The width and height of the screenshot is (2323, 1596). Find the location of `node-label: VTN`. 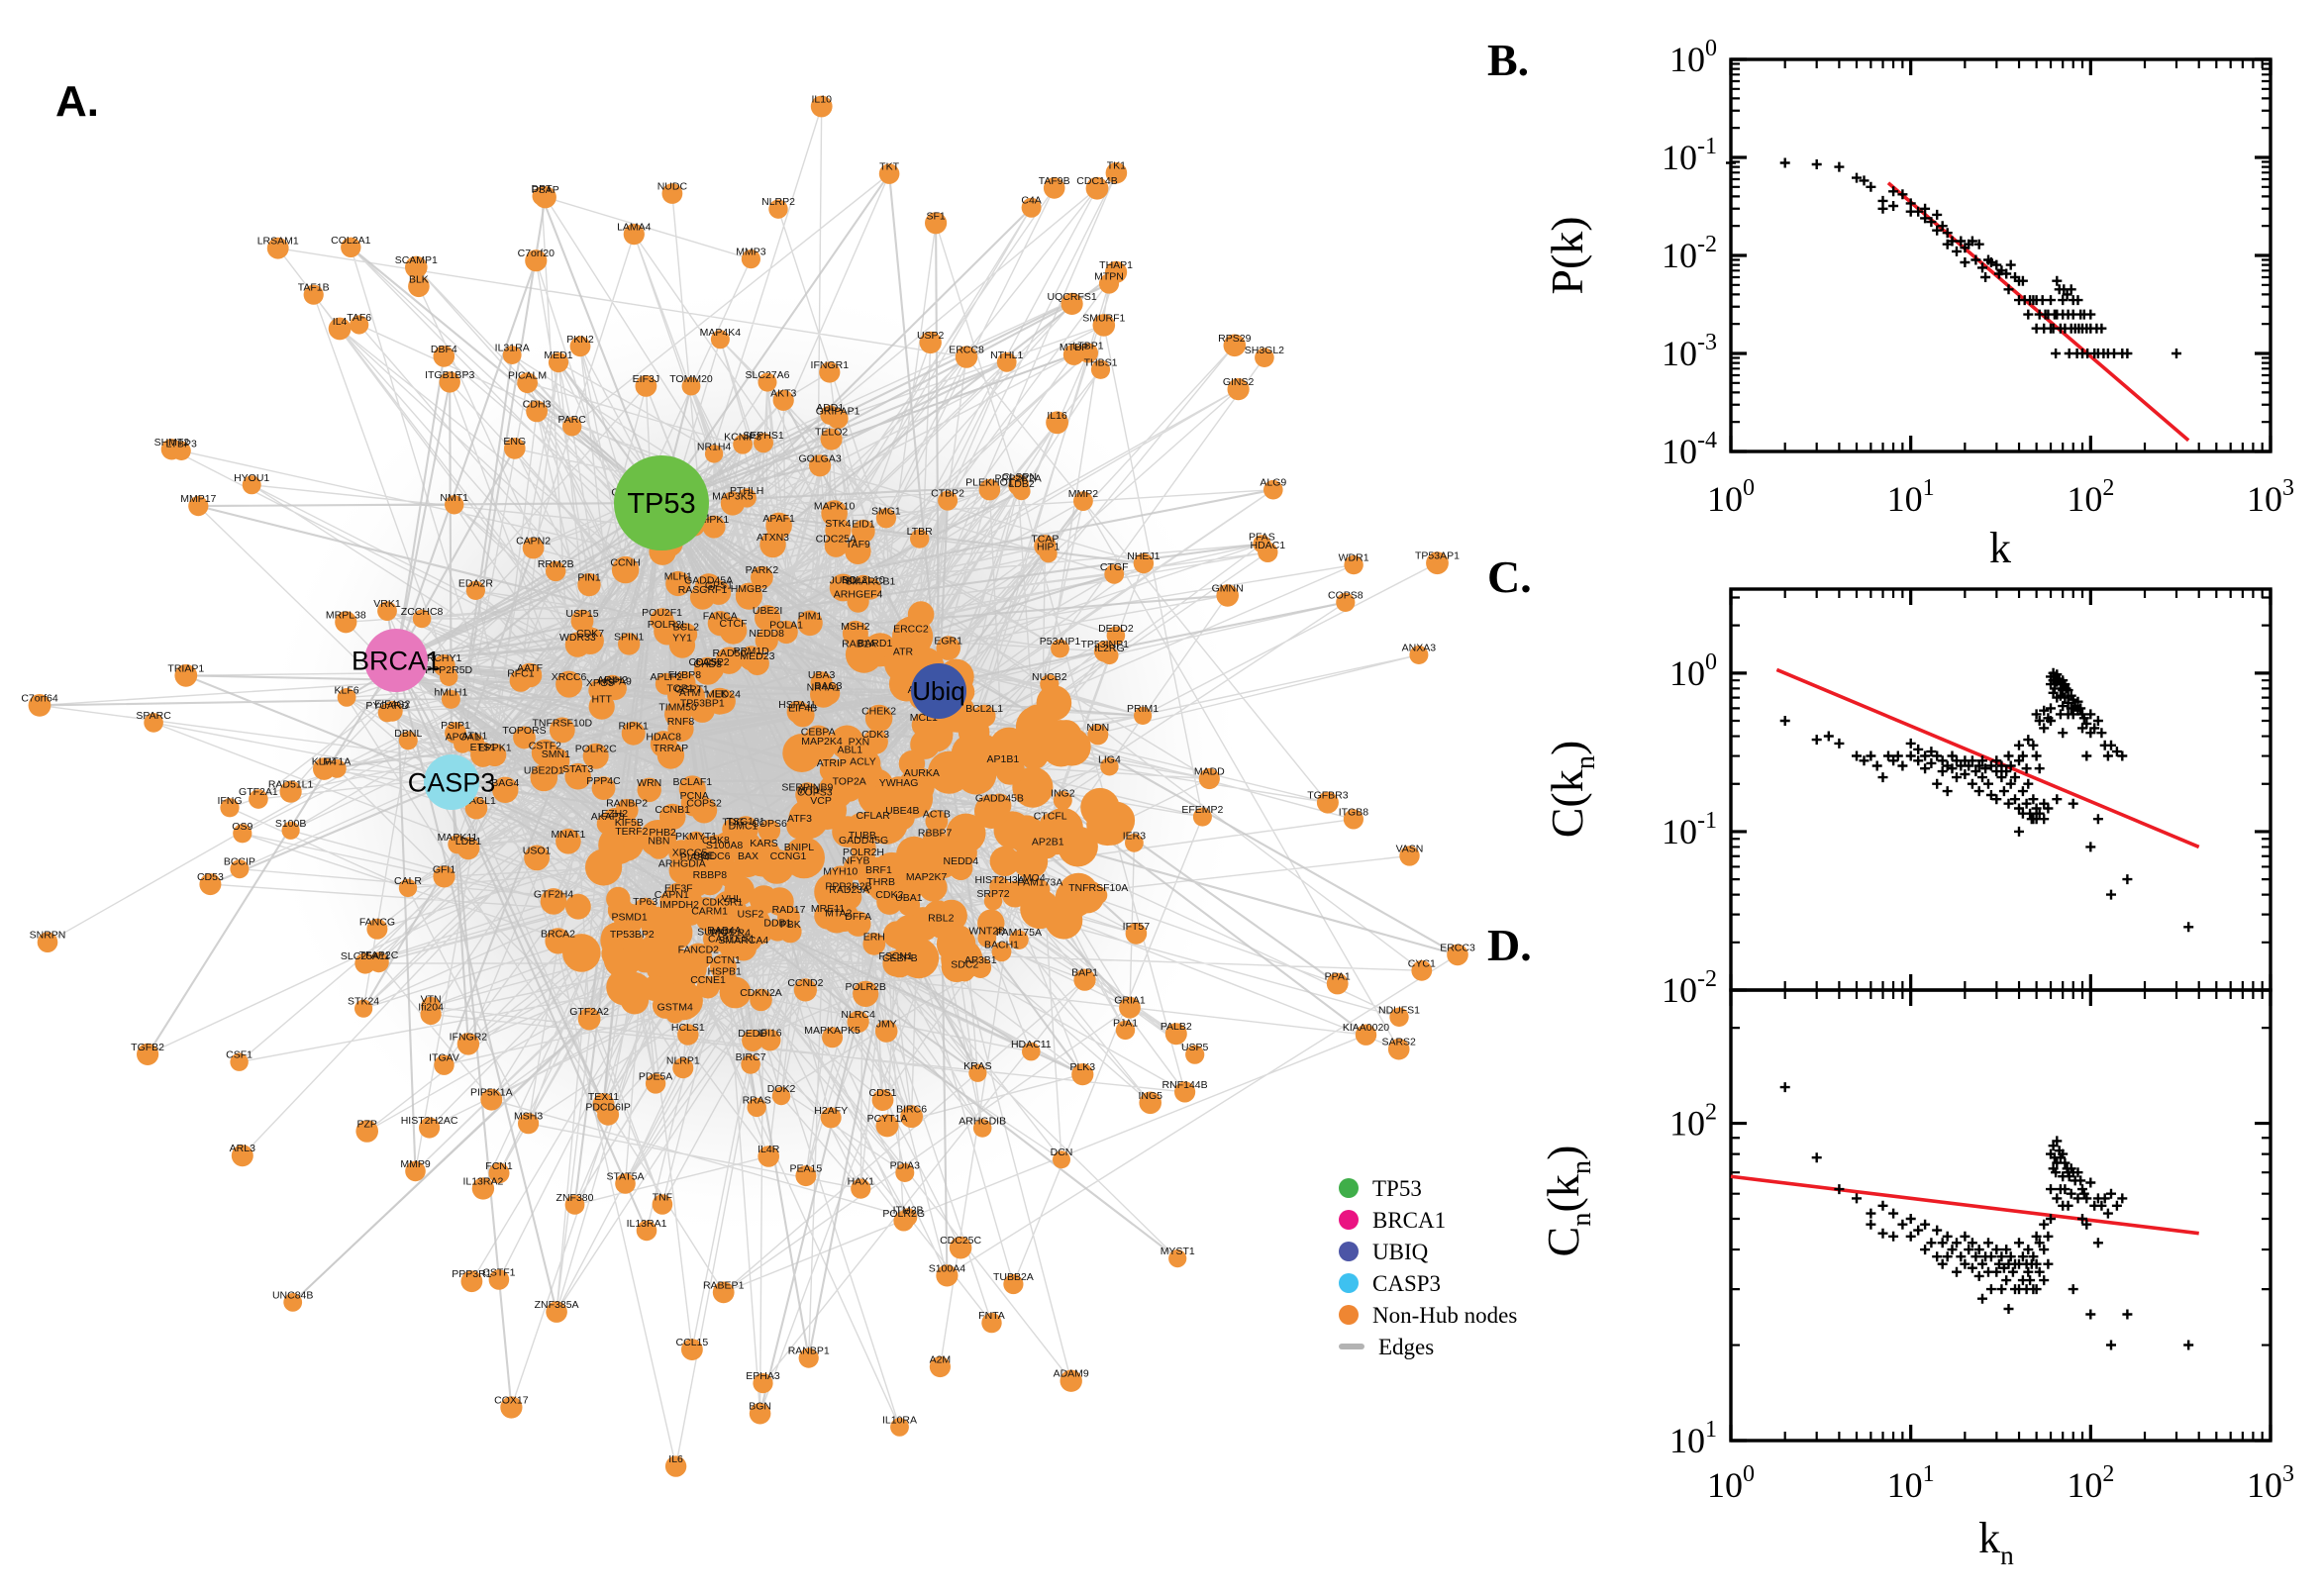

node-label: VTN is located at coordinates (431, 1000).